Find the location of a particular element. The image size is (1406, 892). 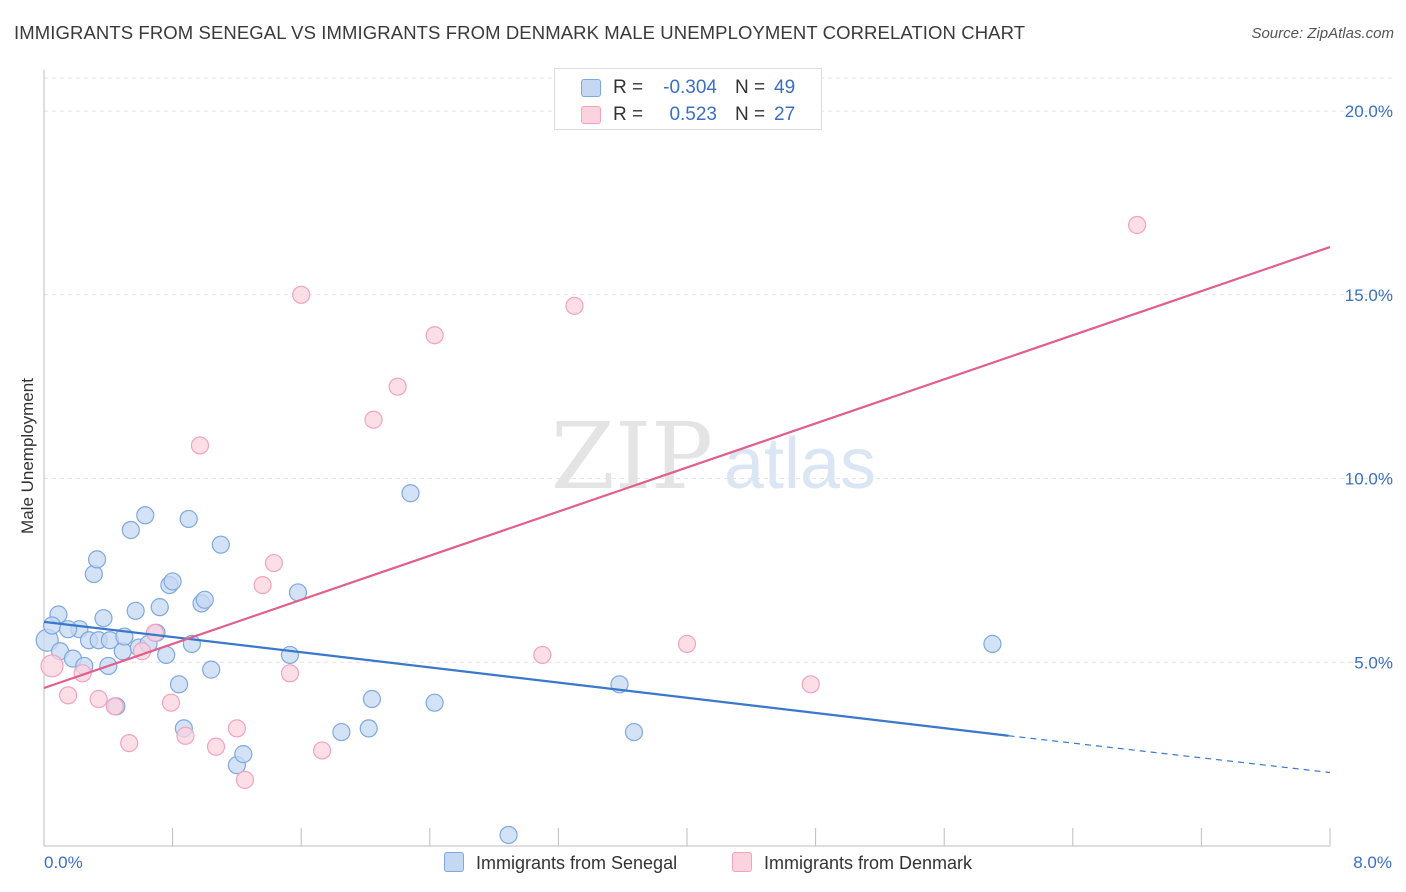

legend-label-denmark: Immigrants from Denmark is located at coordinates (868, 863).